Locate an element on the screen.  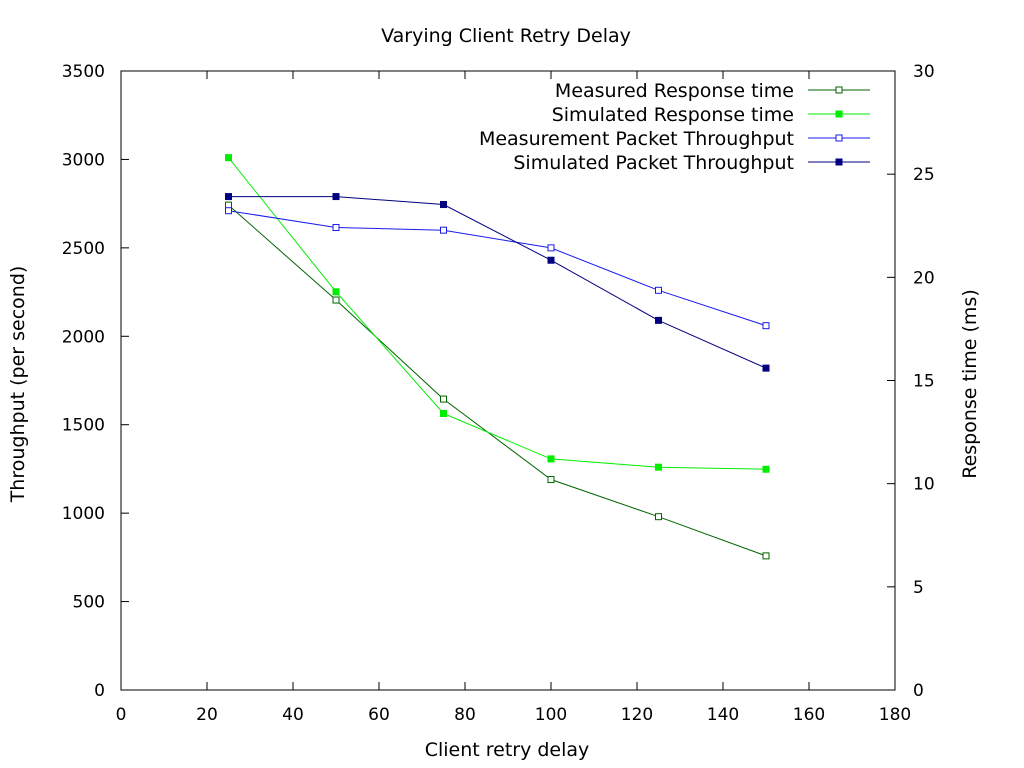
x-tick-label: 180 is located at coordinates (895, 715).